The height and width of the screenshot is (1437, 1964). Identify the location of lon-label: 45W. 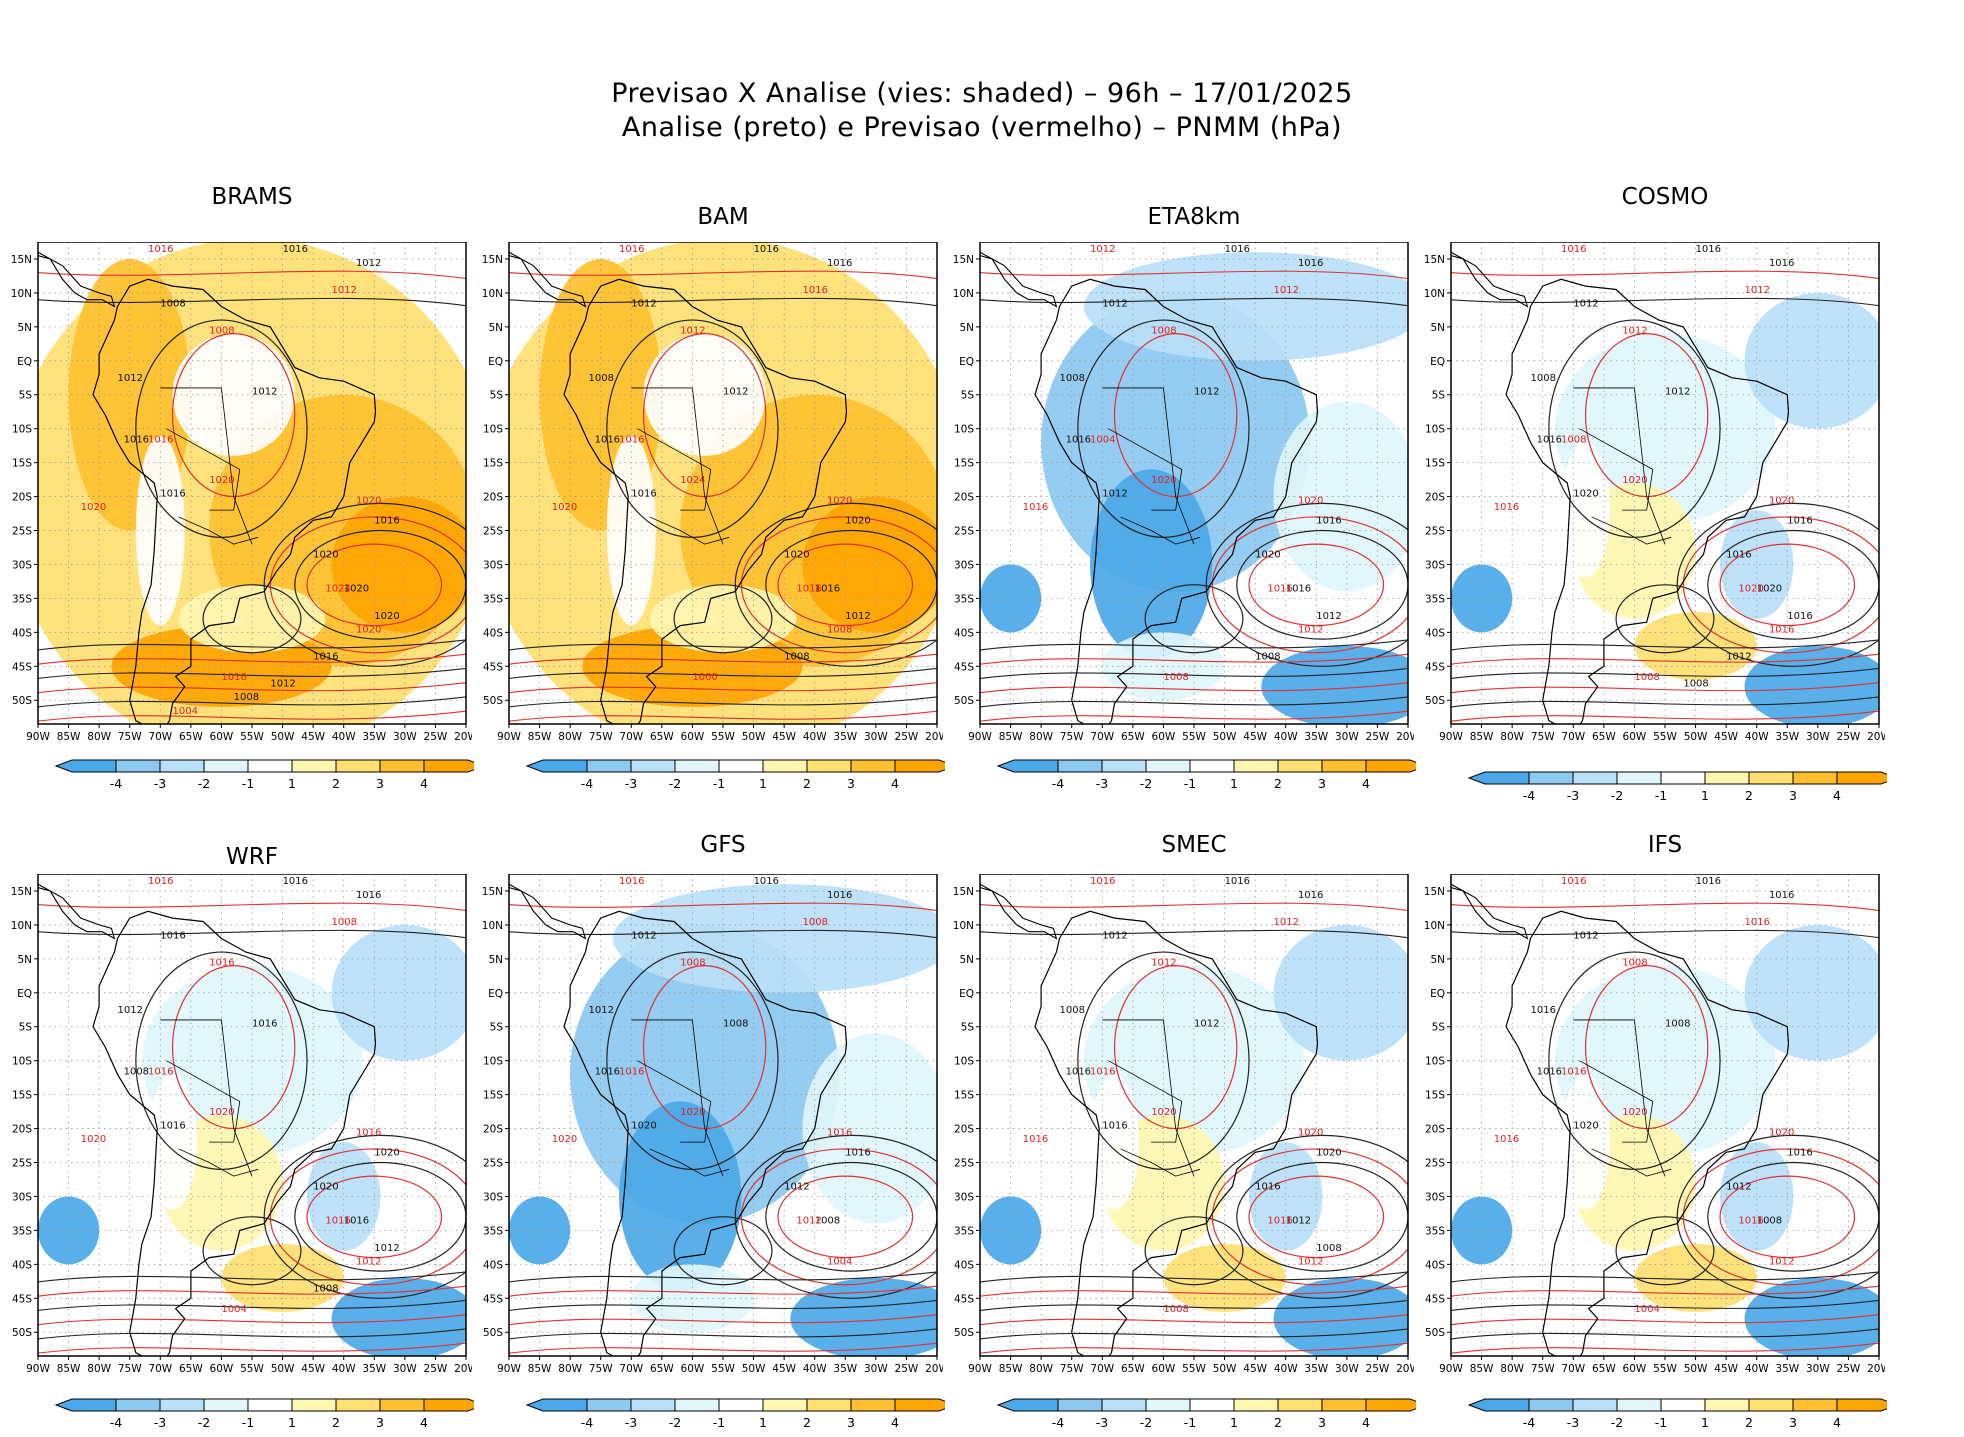
(1255, 1369).